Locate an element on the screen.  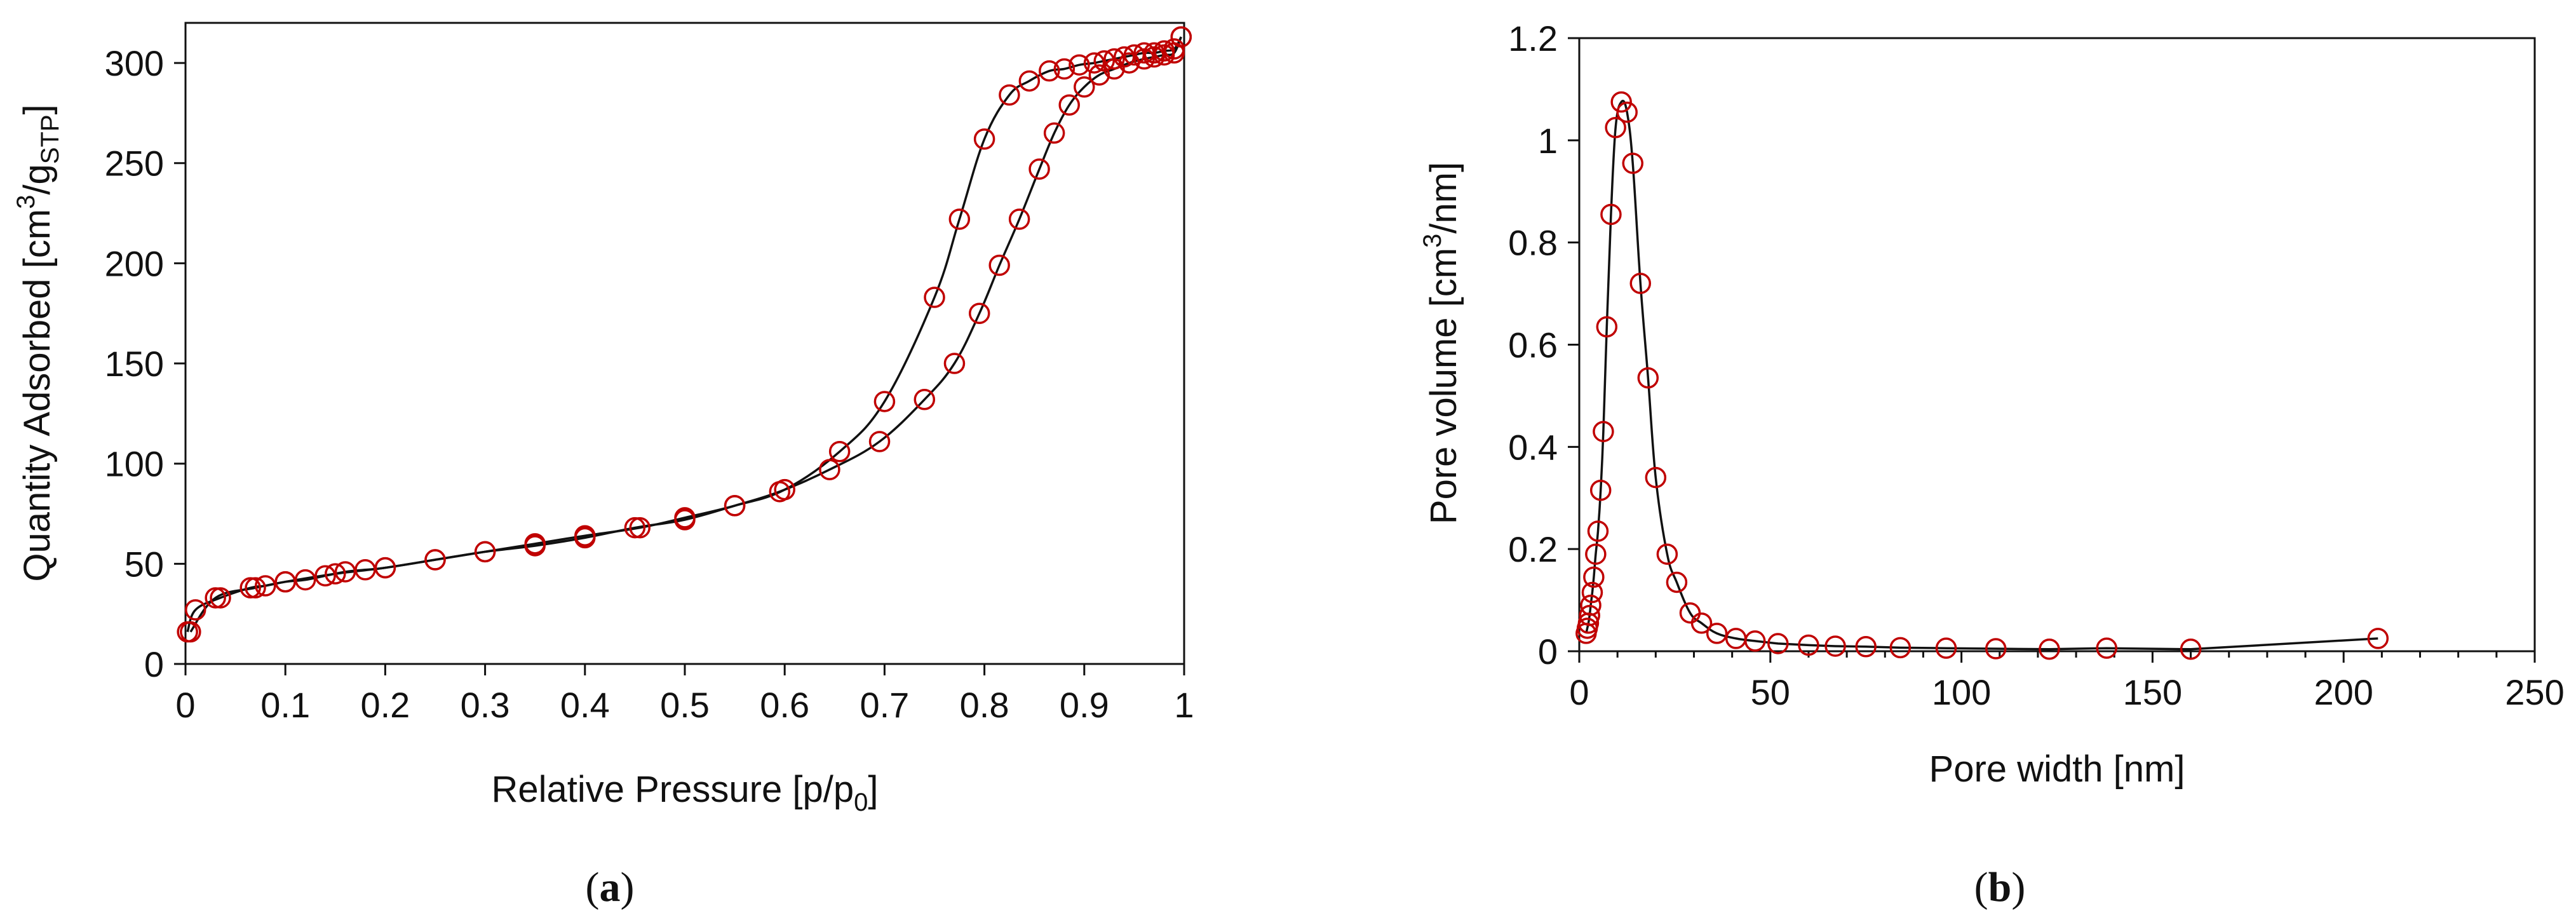
panel-a-y-tick-label: 200 is located at coordinates (134, 263).